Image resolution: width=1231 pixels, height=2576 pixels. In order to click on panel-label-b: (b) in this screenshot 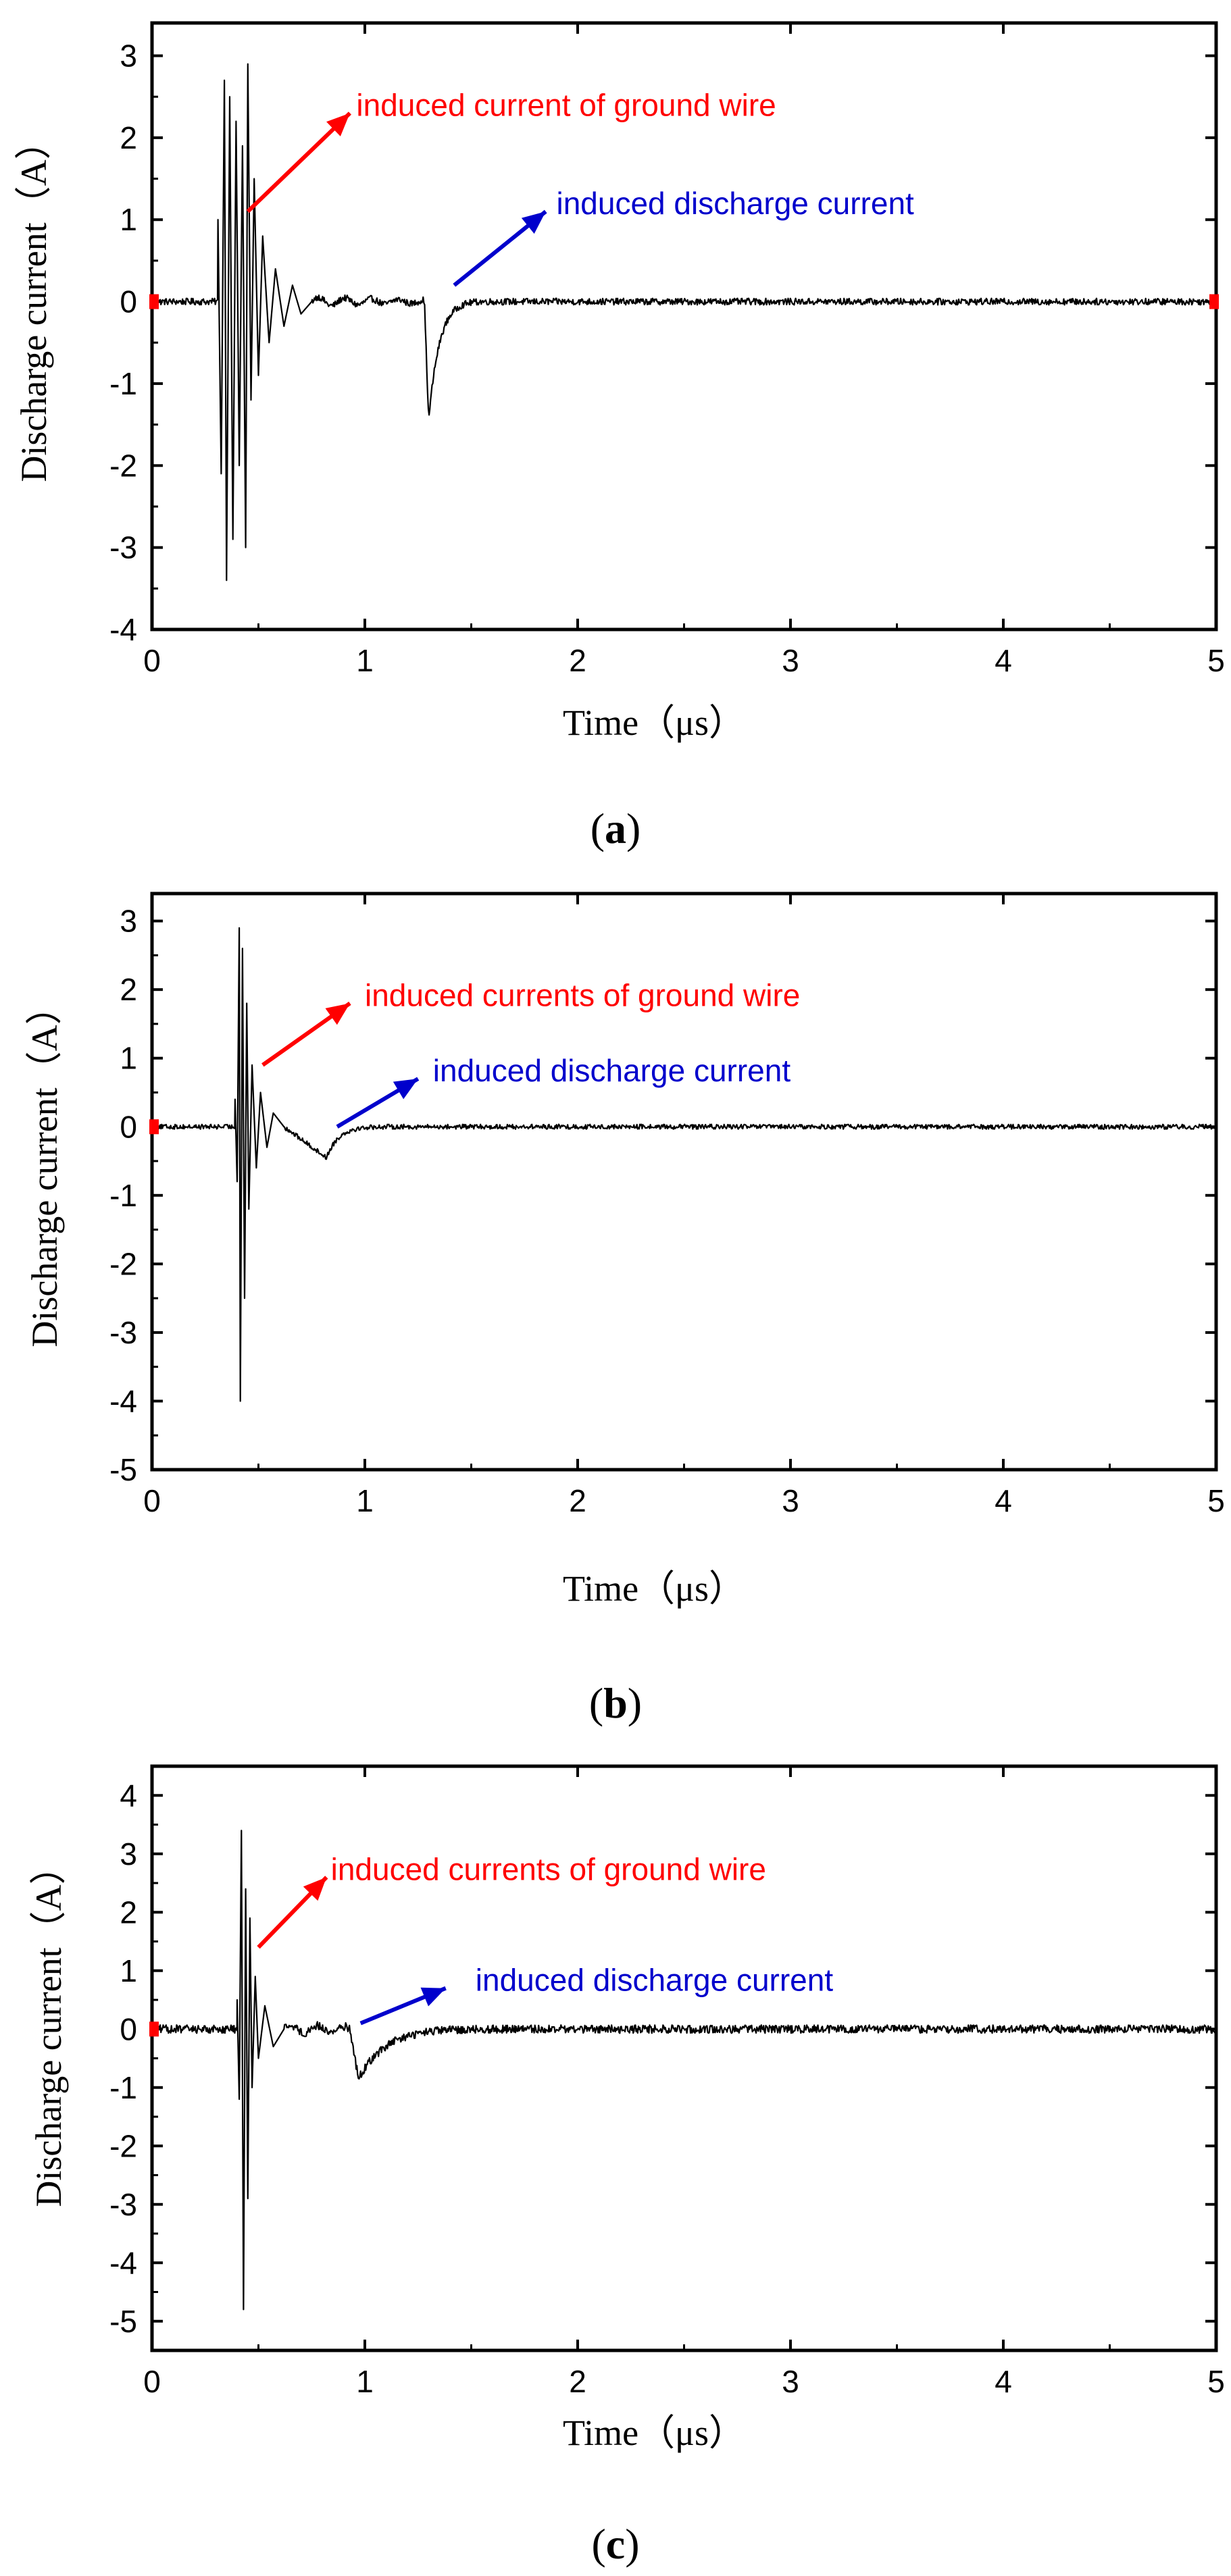, I will do `click(615, 1703)`.